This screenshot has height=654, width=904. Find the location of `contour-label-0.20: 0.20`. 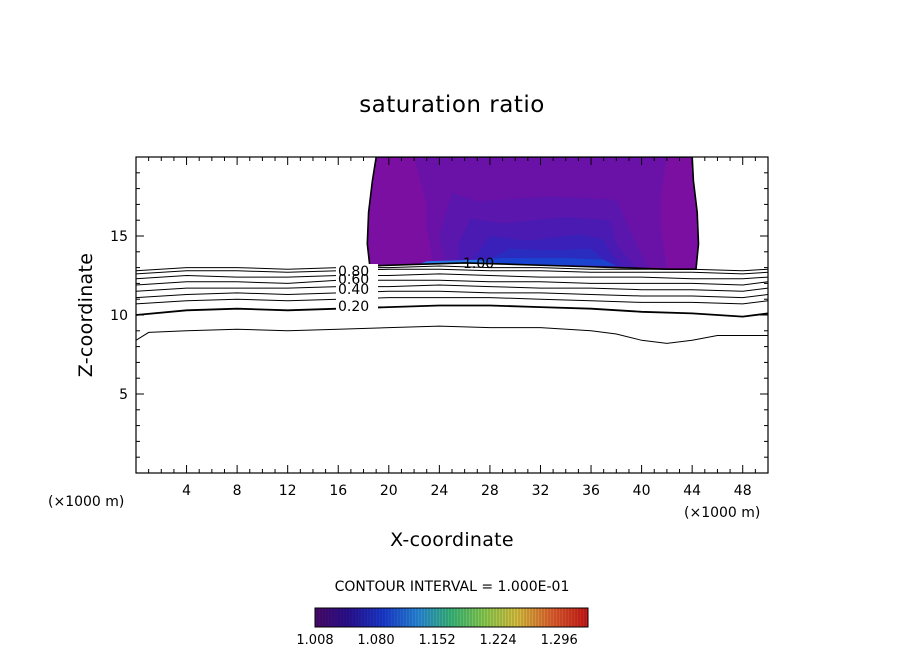

contour-label-0.20: 0.20 is located at coordinates (353, 307).